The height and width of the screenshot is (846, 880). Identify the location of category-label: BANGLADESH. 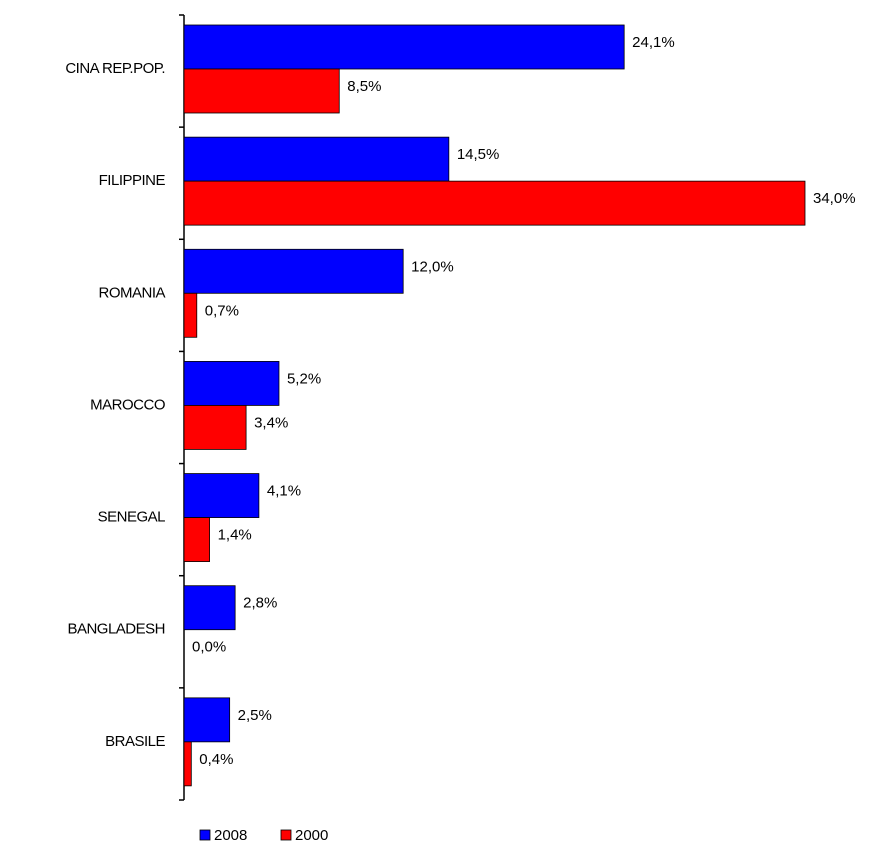
(116, 629).